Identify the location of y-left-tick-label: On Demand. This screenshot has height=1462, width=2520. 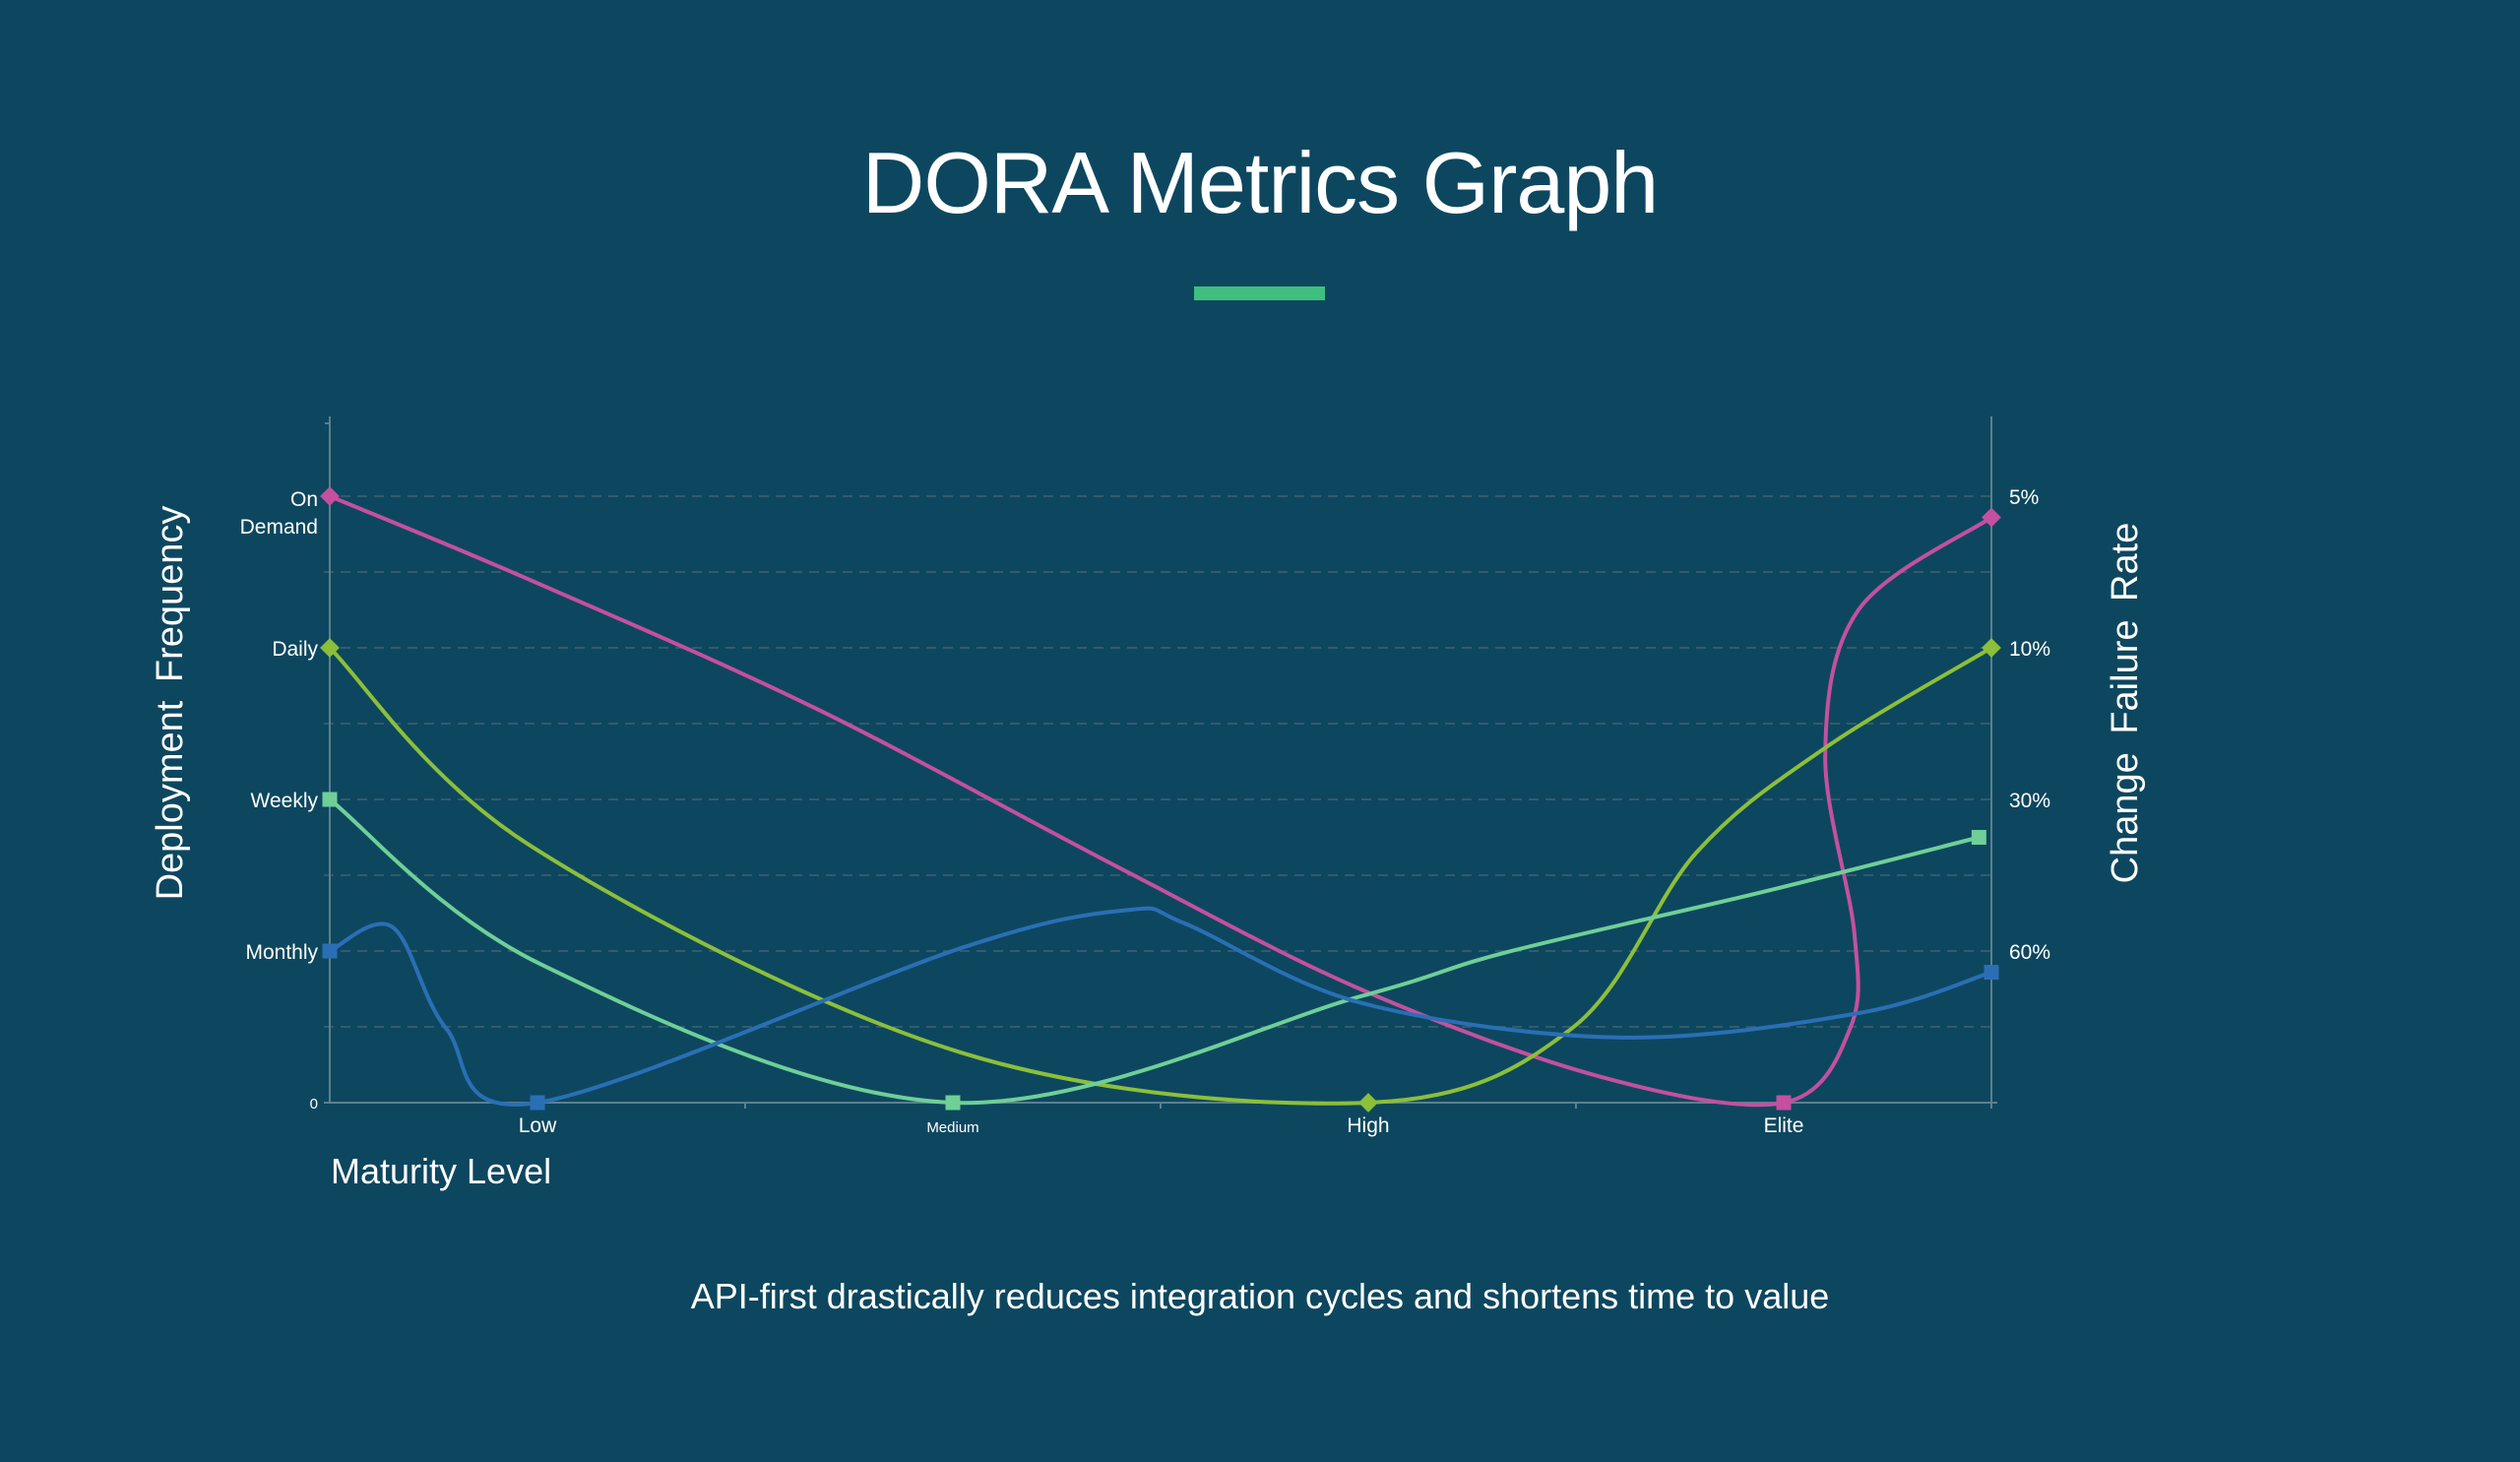
(279, 513).